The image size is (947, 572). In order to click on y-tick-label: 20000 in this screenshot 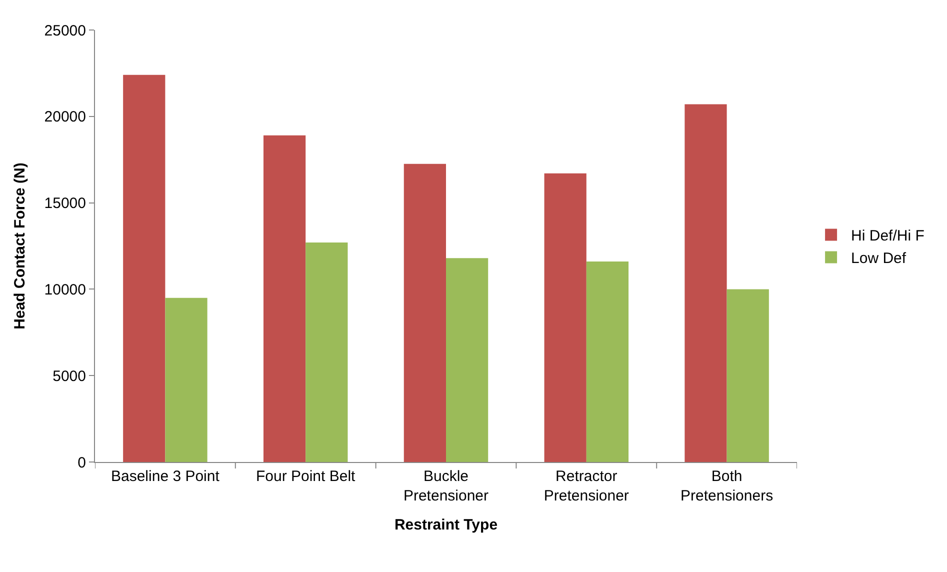, I will do `click(65, 117)`.